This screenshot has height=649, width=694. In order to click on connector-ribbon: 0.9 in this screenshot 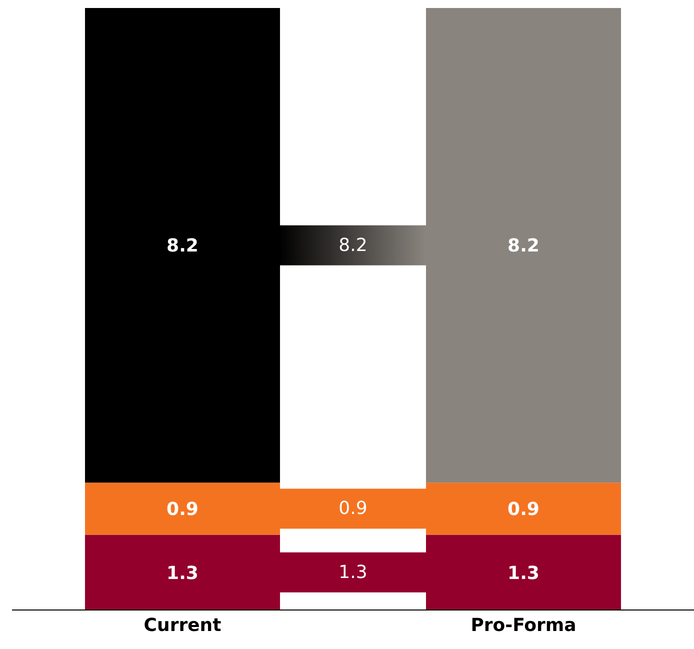, I will do `click(353, 508)`.